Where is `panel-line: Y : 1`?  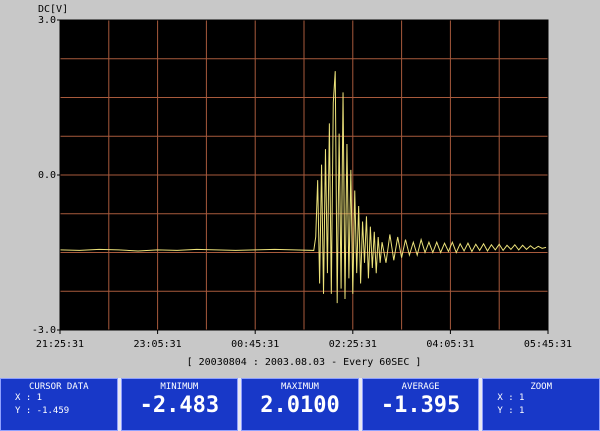
panel-line: Y : 1 is located at coordinates (511, 411).